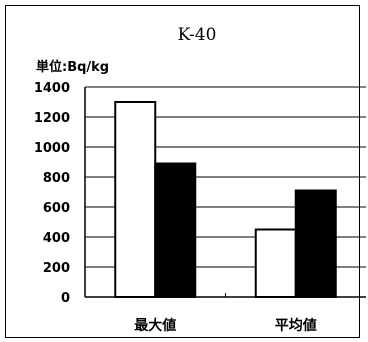  Describe the element at coordinates (56, 238) in the screenshot. I see `y-tick-label: 400` at that location.